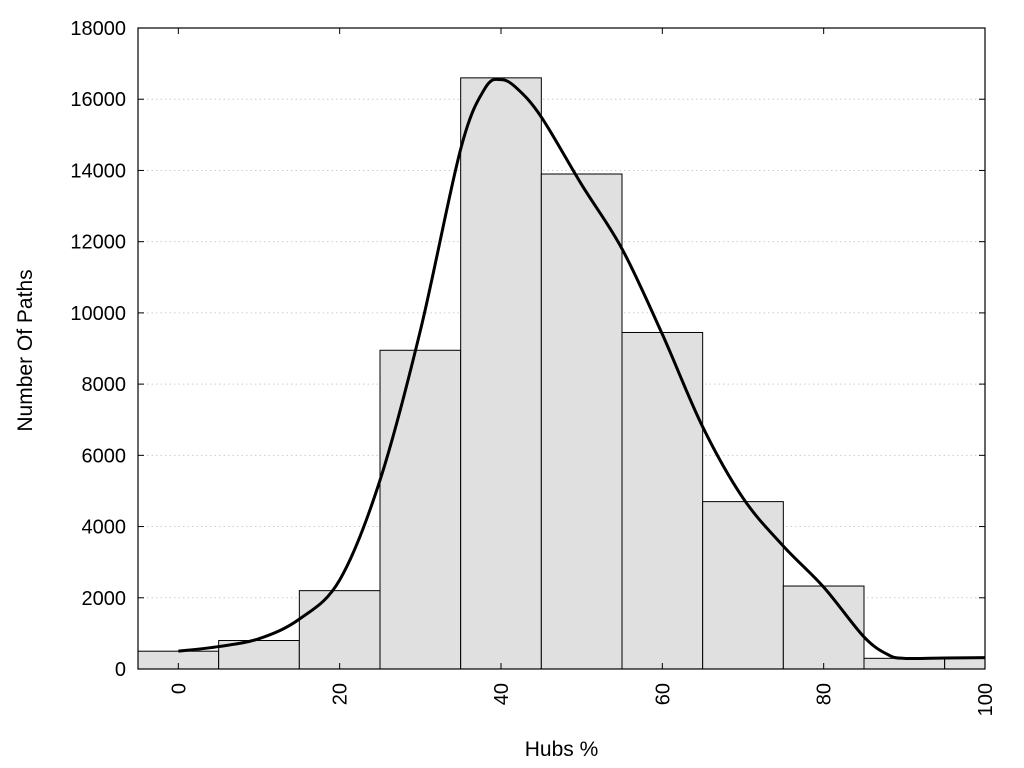 The width and height of the screenshot is (1024, 768). I want to click on x-tick-label: 40, so click(502, 694).